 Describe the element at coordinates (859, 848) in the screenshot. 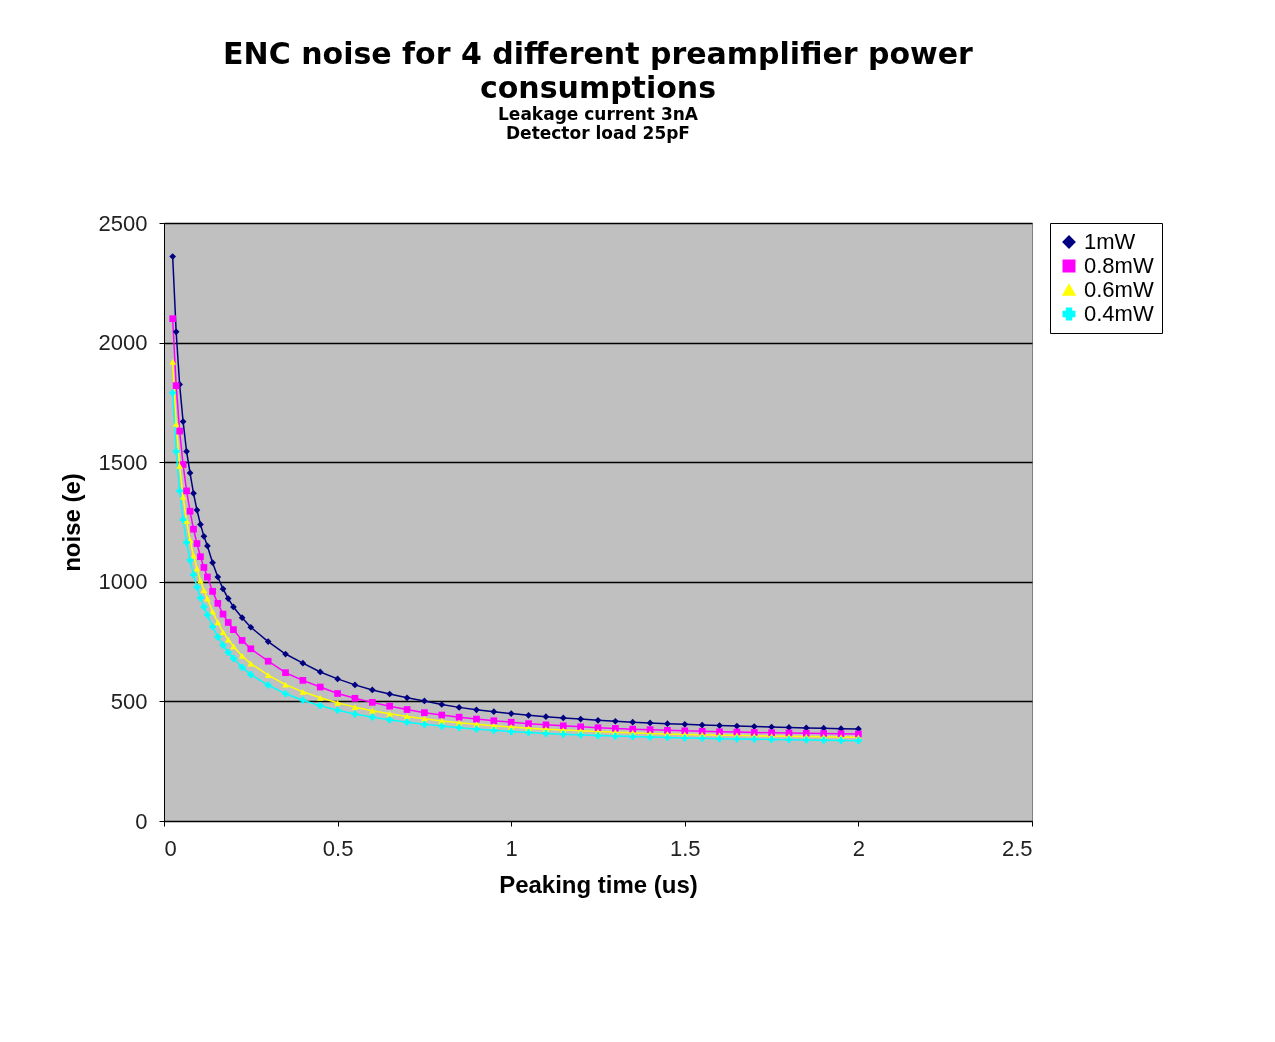

I see `x-tick-label: 2` at that location.